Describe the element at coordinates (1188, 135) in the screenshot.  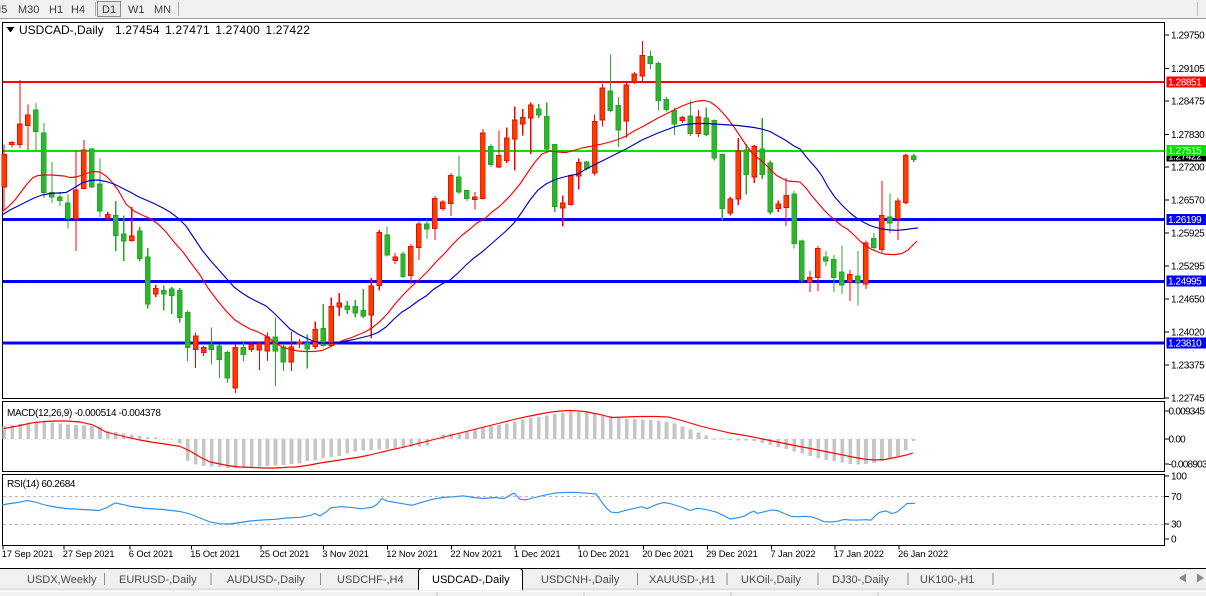
I see `svg-text: 1.27830` at that location.